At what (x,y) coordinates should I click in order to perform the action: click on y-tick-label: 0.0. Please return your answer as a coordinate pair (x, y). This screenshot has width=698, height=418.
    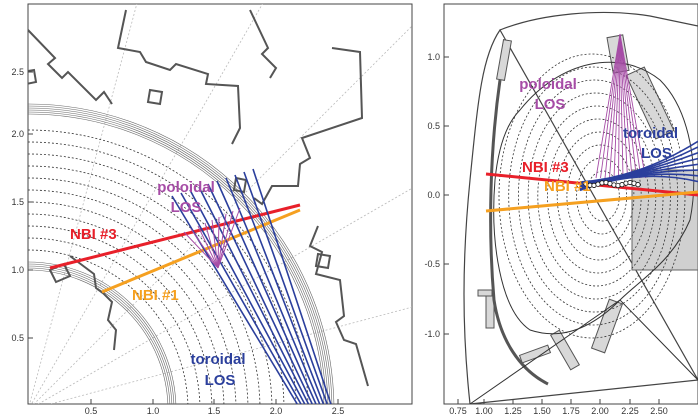
    Looking at the image, I should click on (433, 195).